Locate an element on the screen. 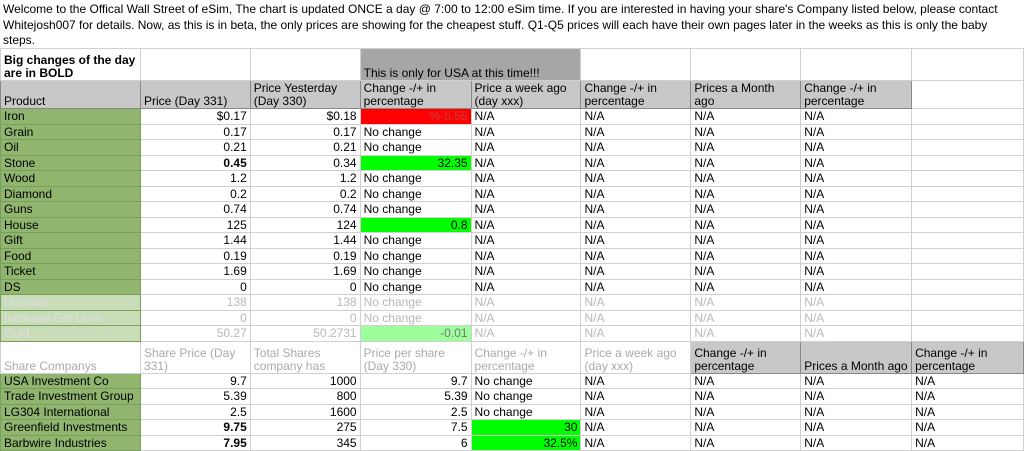 Image resolution: width=1024 pixels, height=451 pixels. price-per-share: 6 is located at coordinates (415, 442).